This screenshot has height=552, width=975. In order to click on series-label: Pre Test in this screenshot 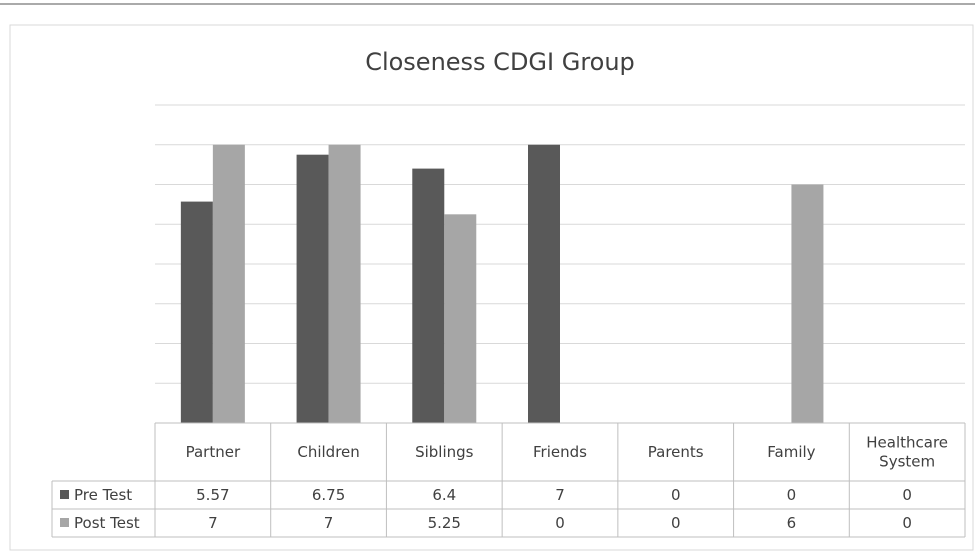, I will do `click(103, 495)`.